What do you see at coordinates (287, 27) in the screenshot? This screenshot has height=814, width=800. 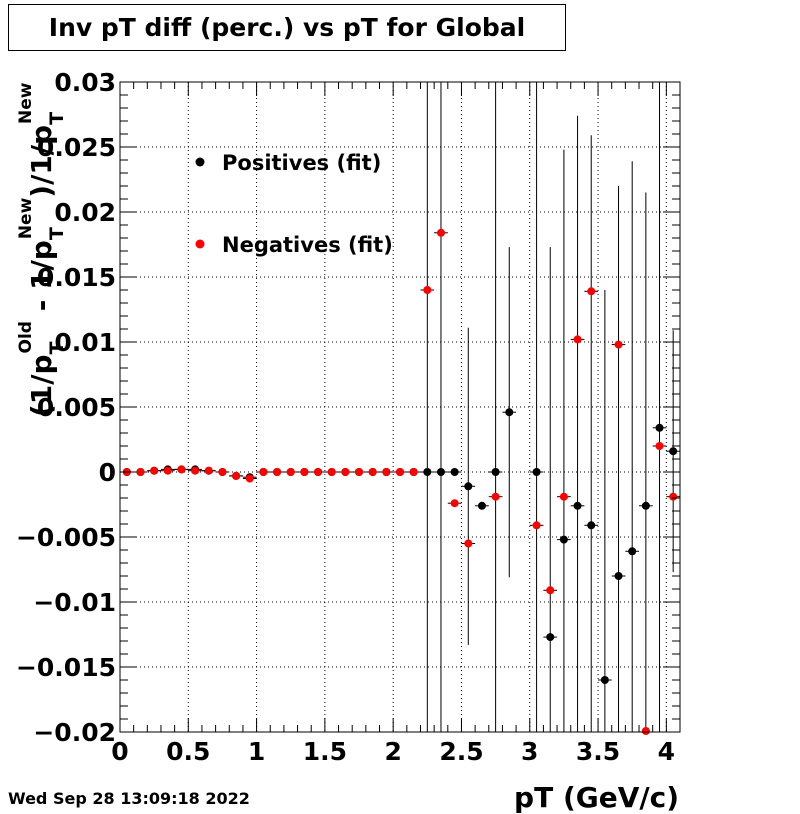 I see `chart-title: Inv pT diff (perc.) vs pT for Global` at bounding box center [287, 27].